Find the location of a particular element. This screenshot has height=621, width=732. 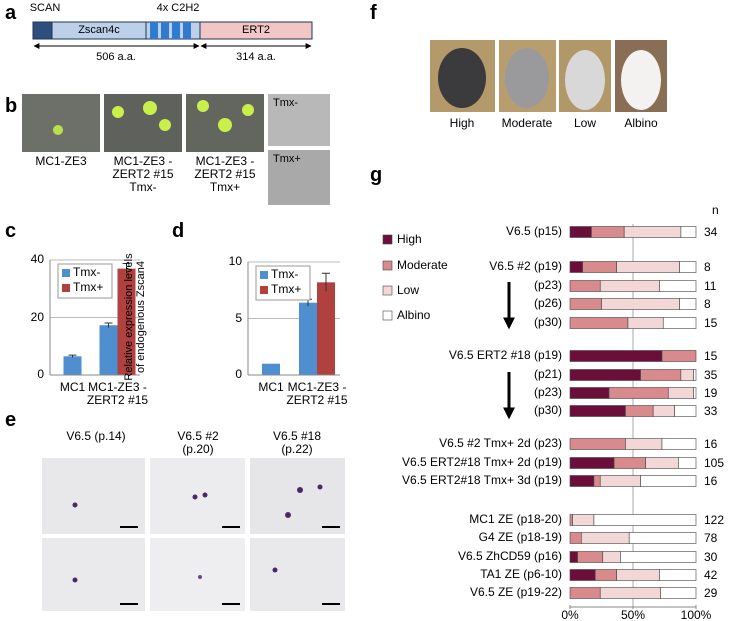

caption: MC1-ZE3 -ZERT2 #15 Tmx+ is located at coordinates (225, 174).